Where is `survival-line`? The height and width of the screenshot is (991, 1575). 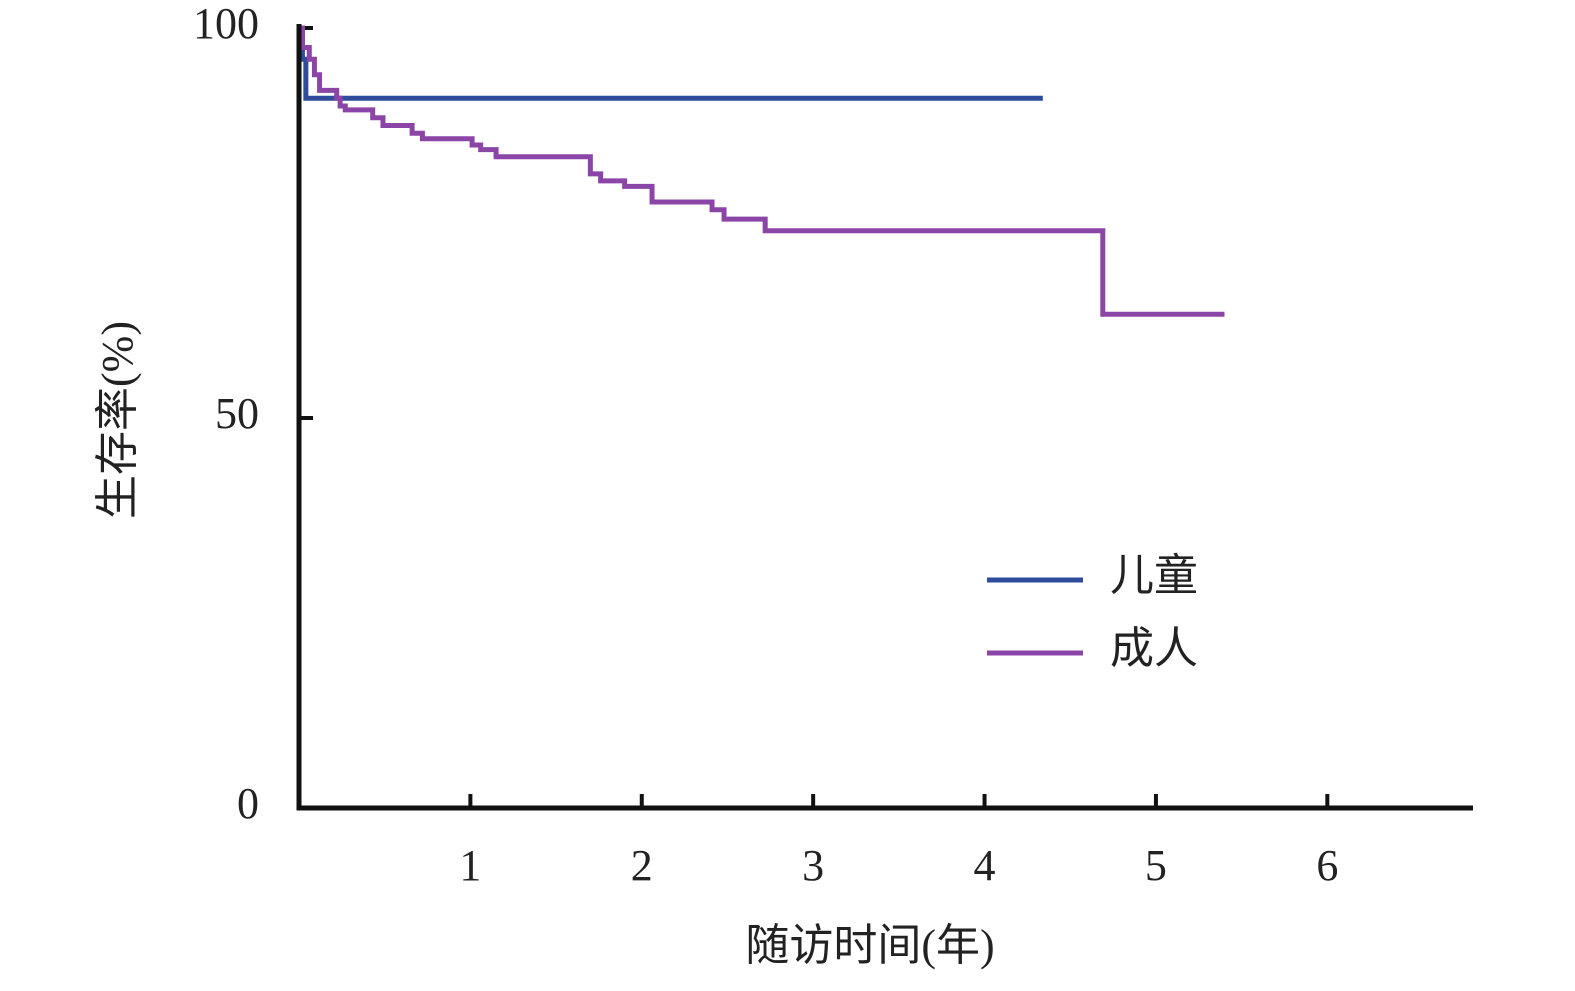 survival-line is located at coordinates (671, 63).